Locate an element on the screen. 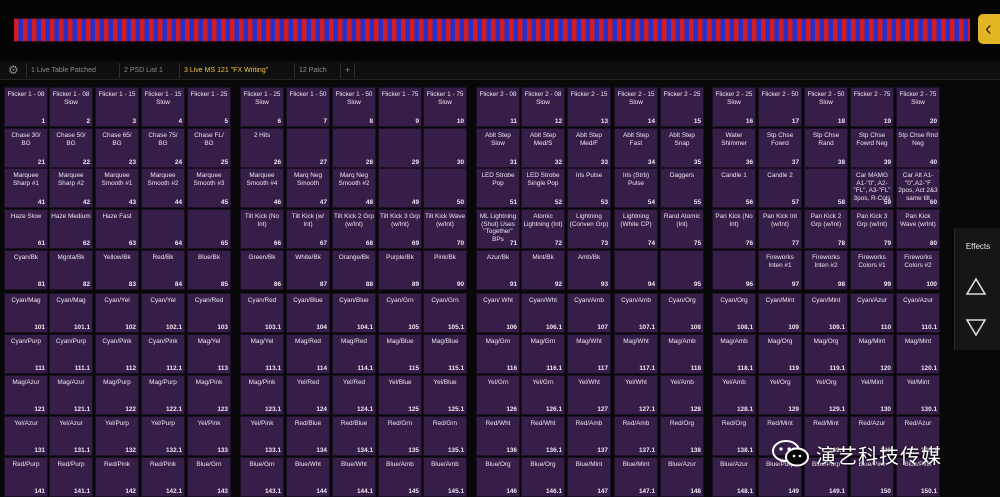 The width and height of the screenshot is (1000, 497). fx-cell: Flicker 1 - 75 9 is located at coordinates (400, 107).